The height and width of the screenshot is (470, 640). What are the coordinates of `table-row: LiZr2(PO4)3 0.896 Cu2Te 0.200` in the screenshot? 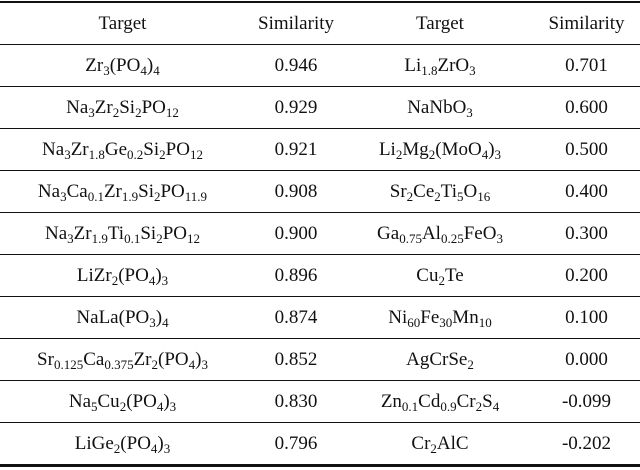 It's located at (320, 276).